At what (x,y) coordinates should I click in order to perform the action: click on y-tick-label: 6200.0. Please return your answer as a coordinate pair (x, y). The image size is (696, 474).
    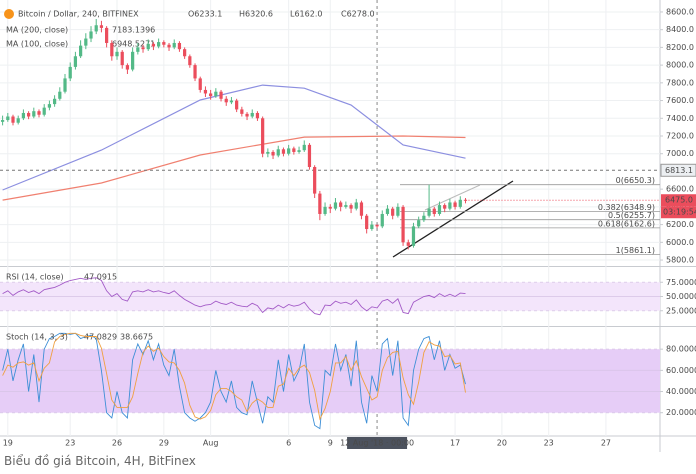
    Looking at the image, I should click on (680, 224).